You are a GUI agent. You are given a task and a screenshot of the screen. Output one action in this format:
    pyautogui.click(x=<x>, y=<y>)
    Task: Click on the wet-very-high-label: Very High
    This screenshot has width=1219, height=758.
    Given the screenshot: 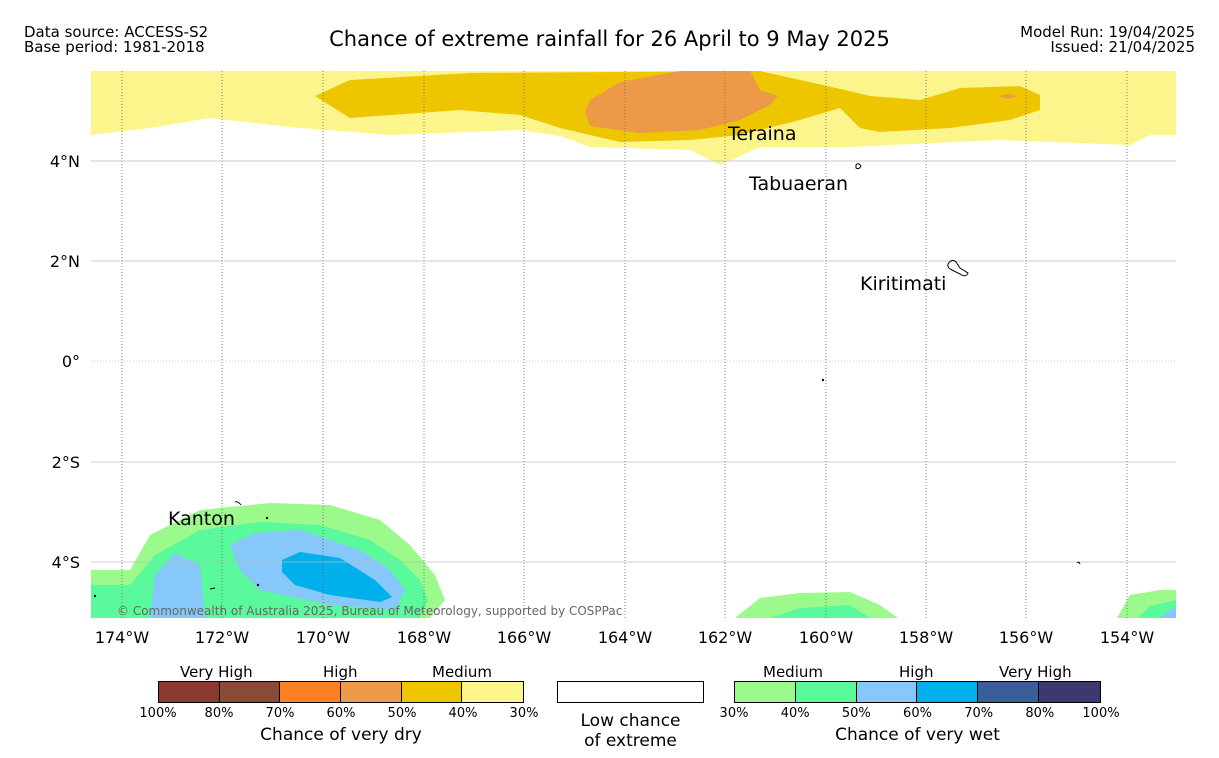 What is the action you would take?
    pyautogui.click(x=1035, y=672)
    